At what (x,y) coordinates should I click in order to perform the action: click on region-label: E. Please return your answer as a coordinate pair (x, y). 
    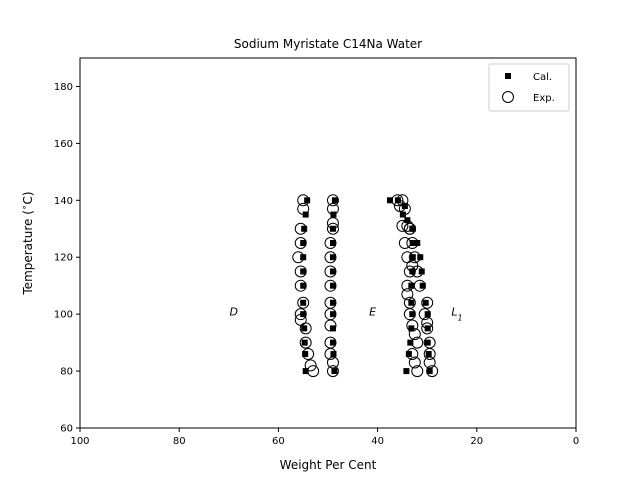
    Looking at the image, I should click on (372, 311).